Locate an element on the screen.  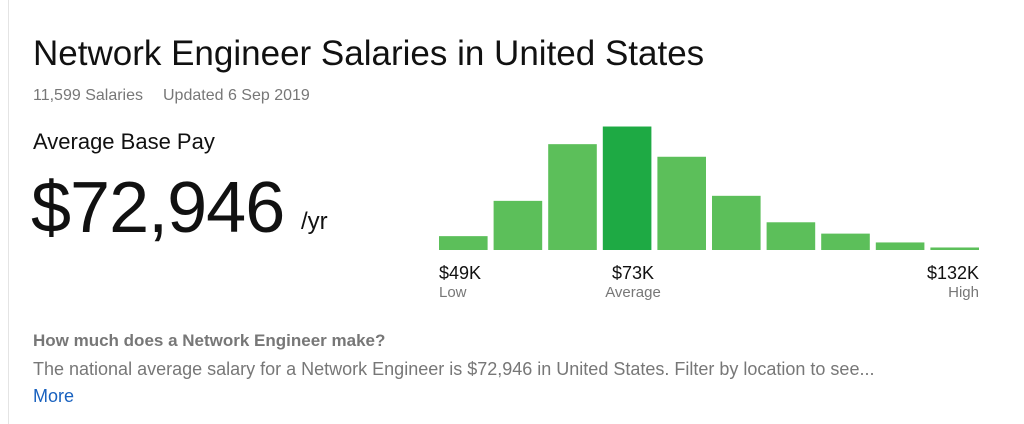
average-label: Average is located at coordinates (633, 292).